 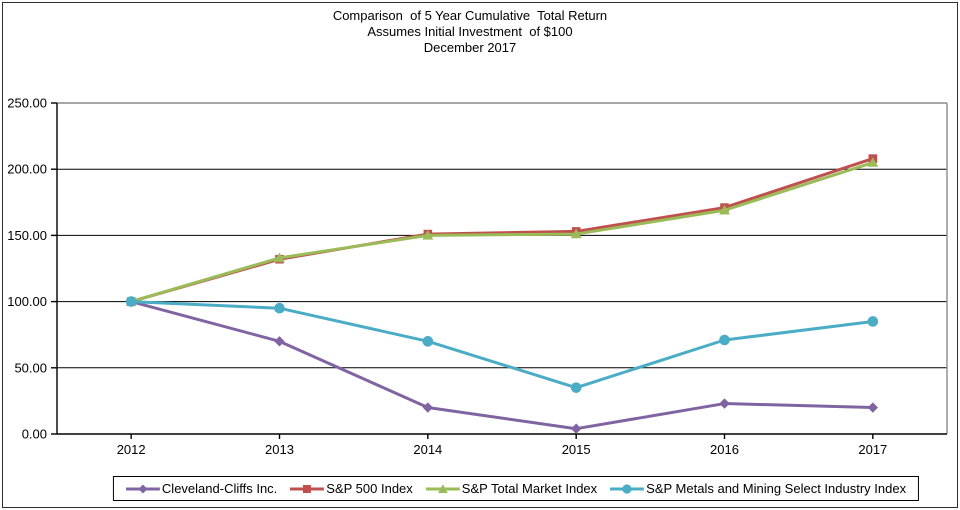 I want to click on x-axis-label: 2012, so click(x=131, y=449).